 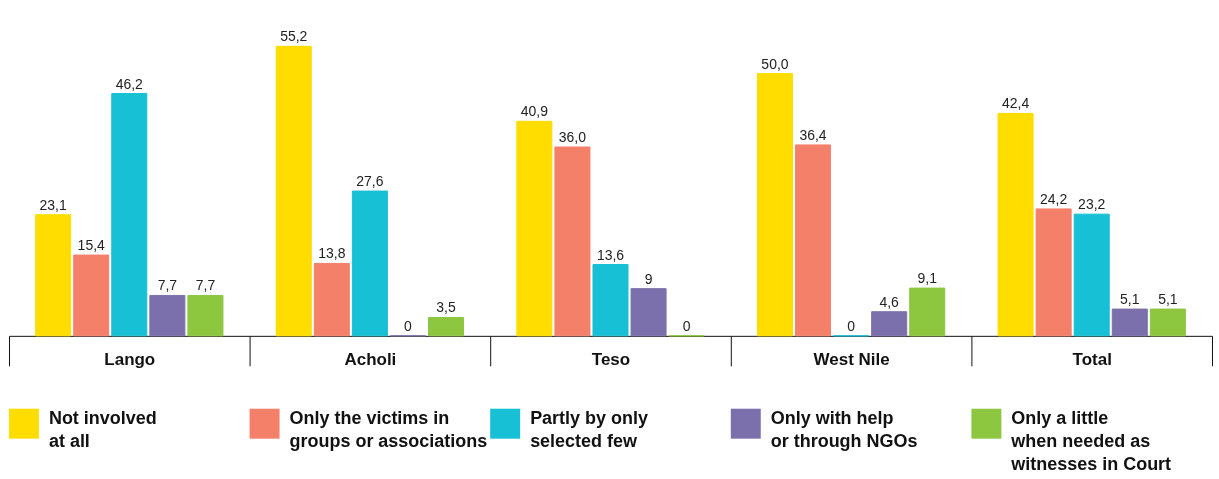 What do you see at coordinates (611, 360) in the screenshot?
I see `x-tick-label: Teso` at bounding box center [611, 360].